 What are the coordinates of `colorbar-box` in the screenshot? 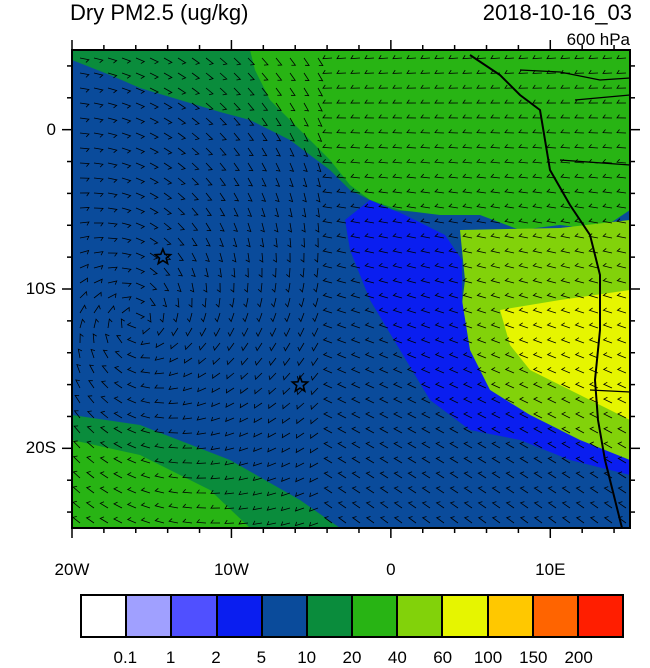 It's located at (330, 616).